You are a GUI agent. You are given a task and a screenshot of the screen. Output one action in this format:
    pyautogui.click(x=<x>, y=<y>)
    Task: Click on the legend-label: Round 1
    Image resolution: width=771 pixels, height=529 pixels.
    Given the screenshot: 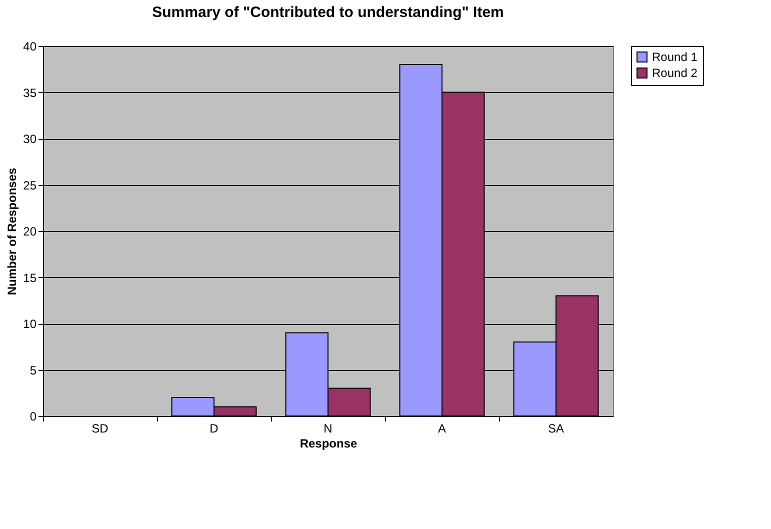 What is the action you would take?
    pyautogui.click(x=675, y=57)
    